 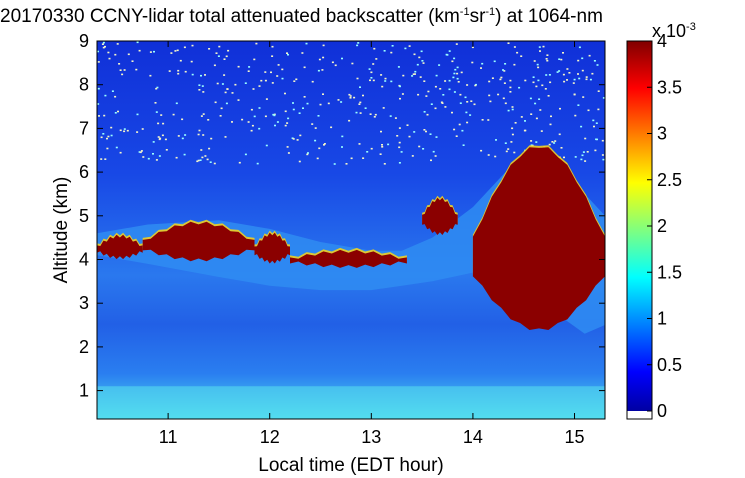 What do you see at coordinates (639, 415) in the screenshot?
I see `colorbar-zero-swatch` at bounding box center [639, 415].